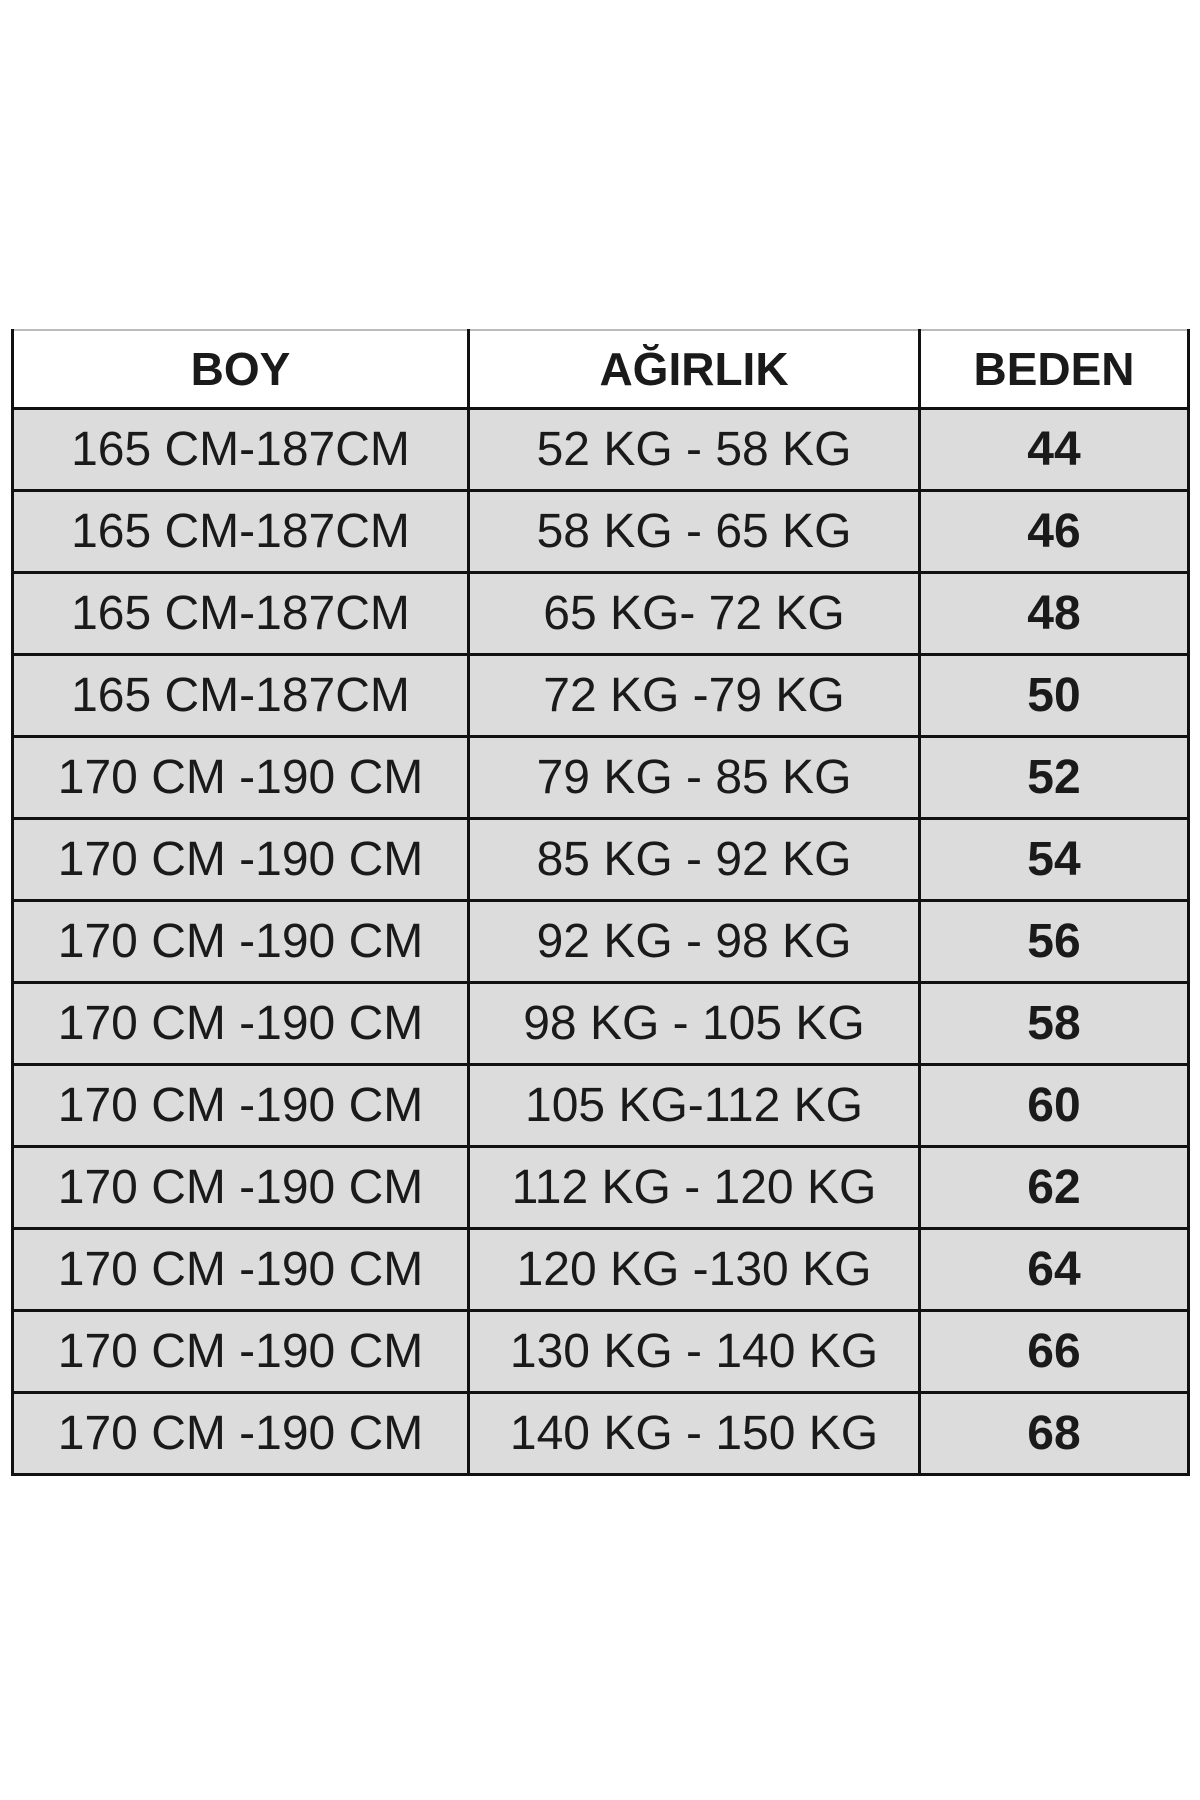 This screenshot has height=1800, width=1200. What do you see at coordinates (1054, 369) in the screenshot?
I see `header-beden: BEDEN` at bounding box center [1054, 369].